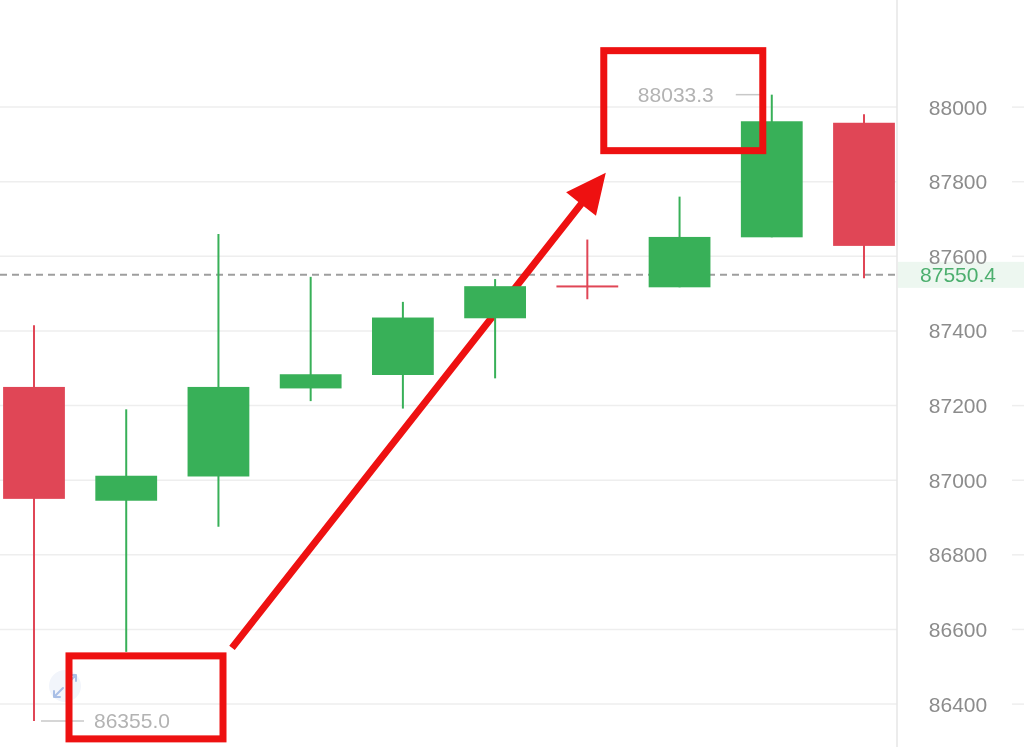 The height and width of the screenshot is (747, 1024). What do you see at coordinates (675, 95) in the screenshot?
I see `annotation: 88033.3` at bounding box center [675, 95].